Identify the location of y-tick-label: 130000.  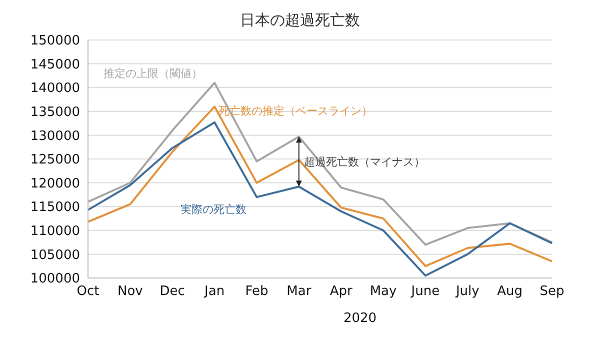
(55, 136).